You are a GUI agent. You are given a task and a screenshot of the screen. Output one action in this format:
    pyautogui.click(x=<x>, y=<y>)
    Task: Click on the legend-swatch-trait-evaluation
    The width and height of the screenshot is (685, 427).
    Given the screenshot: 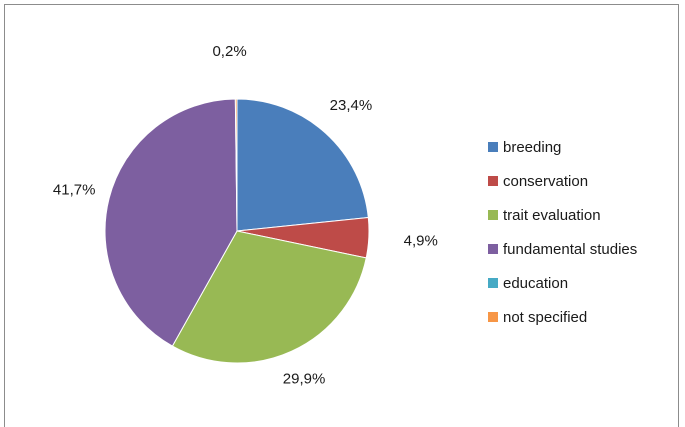 What is the action you would take?
    pyautogui.click(x=493, y=215)
    